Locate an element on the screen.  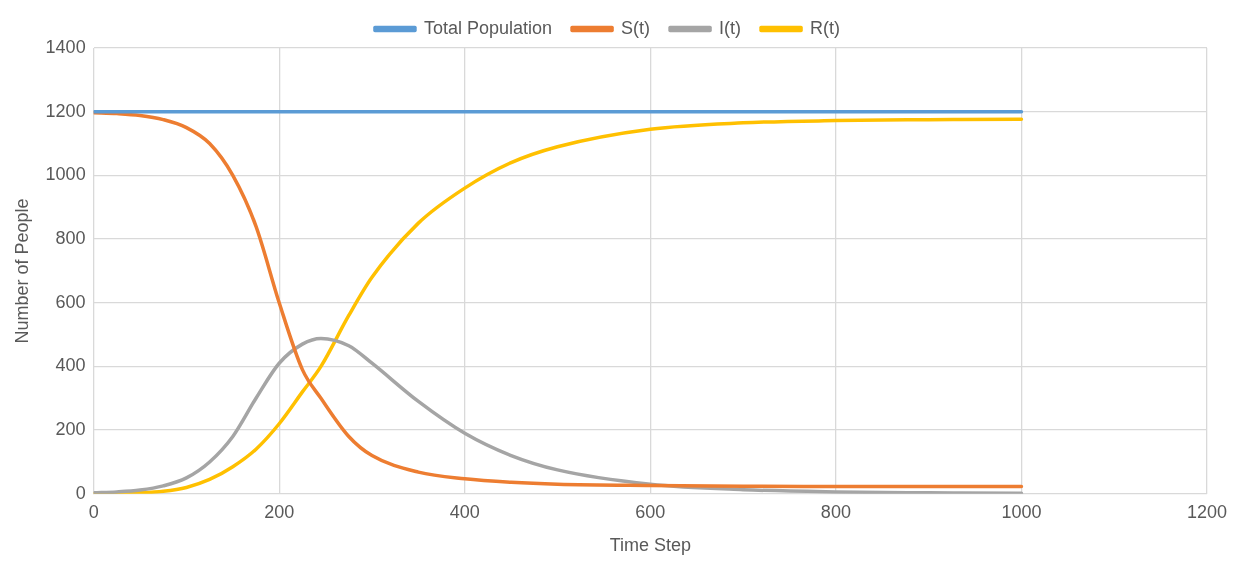
x-axis-title: Time Step is located at coordinates (650, 545).